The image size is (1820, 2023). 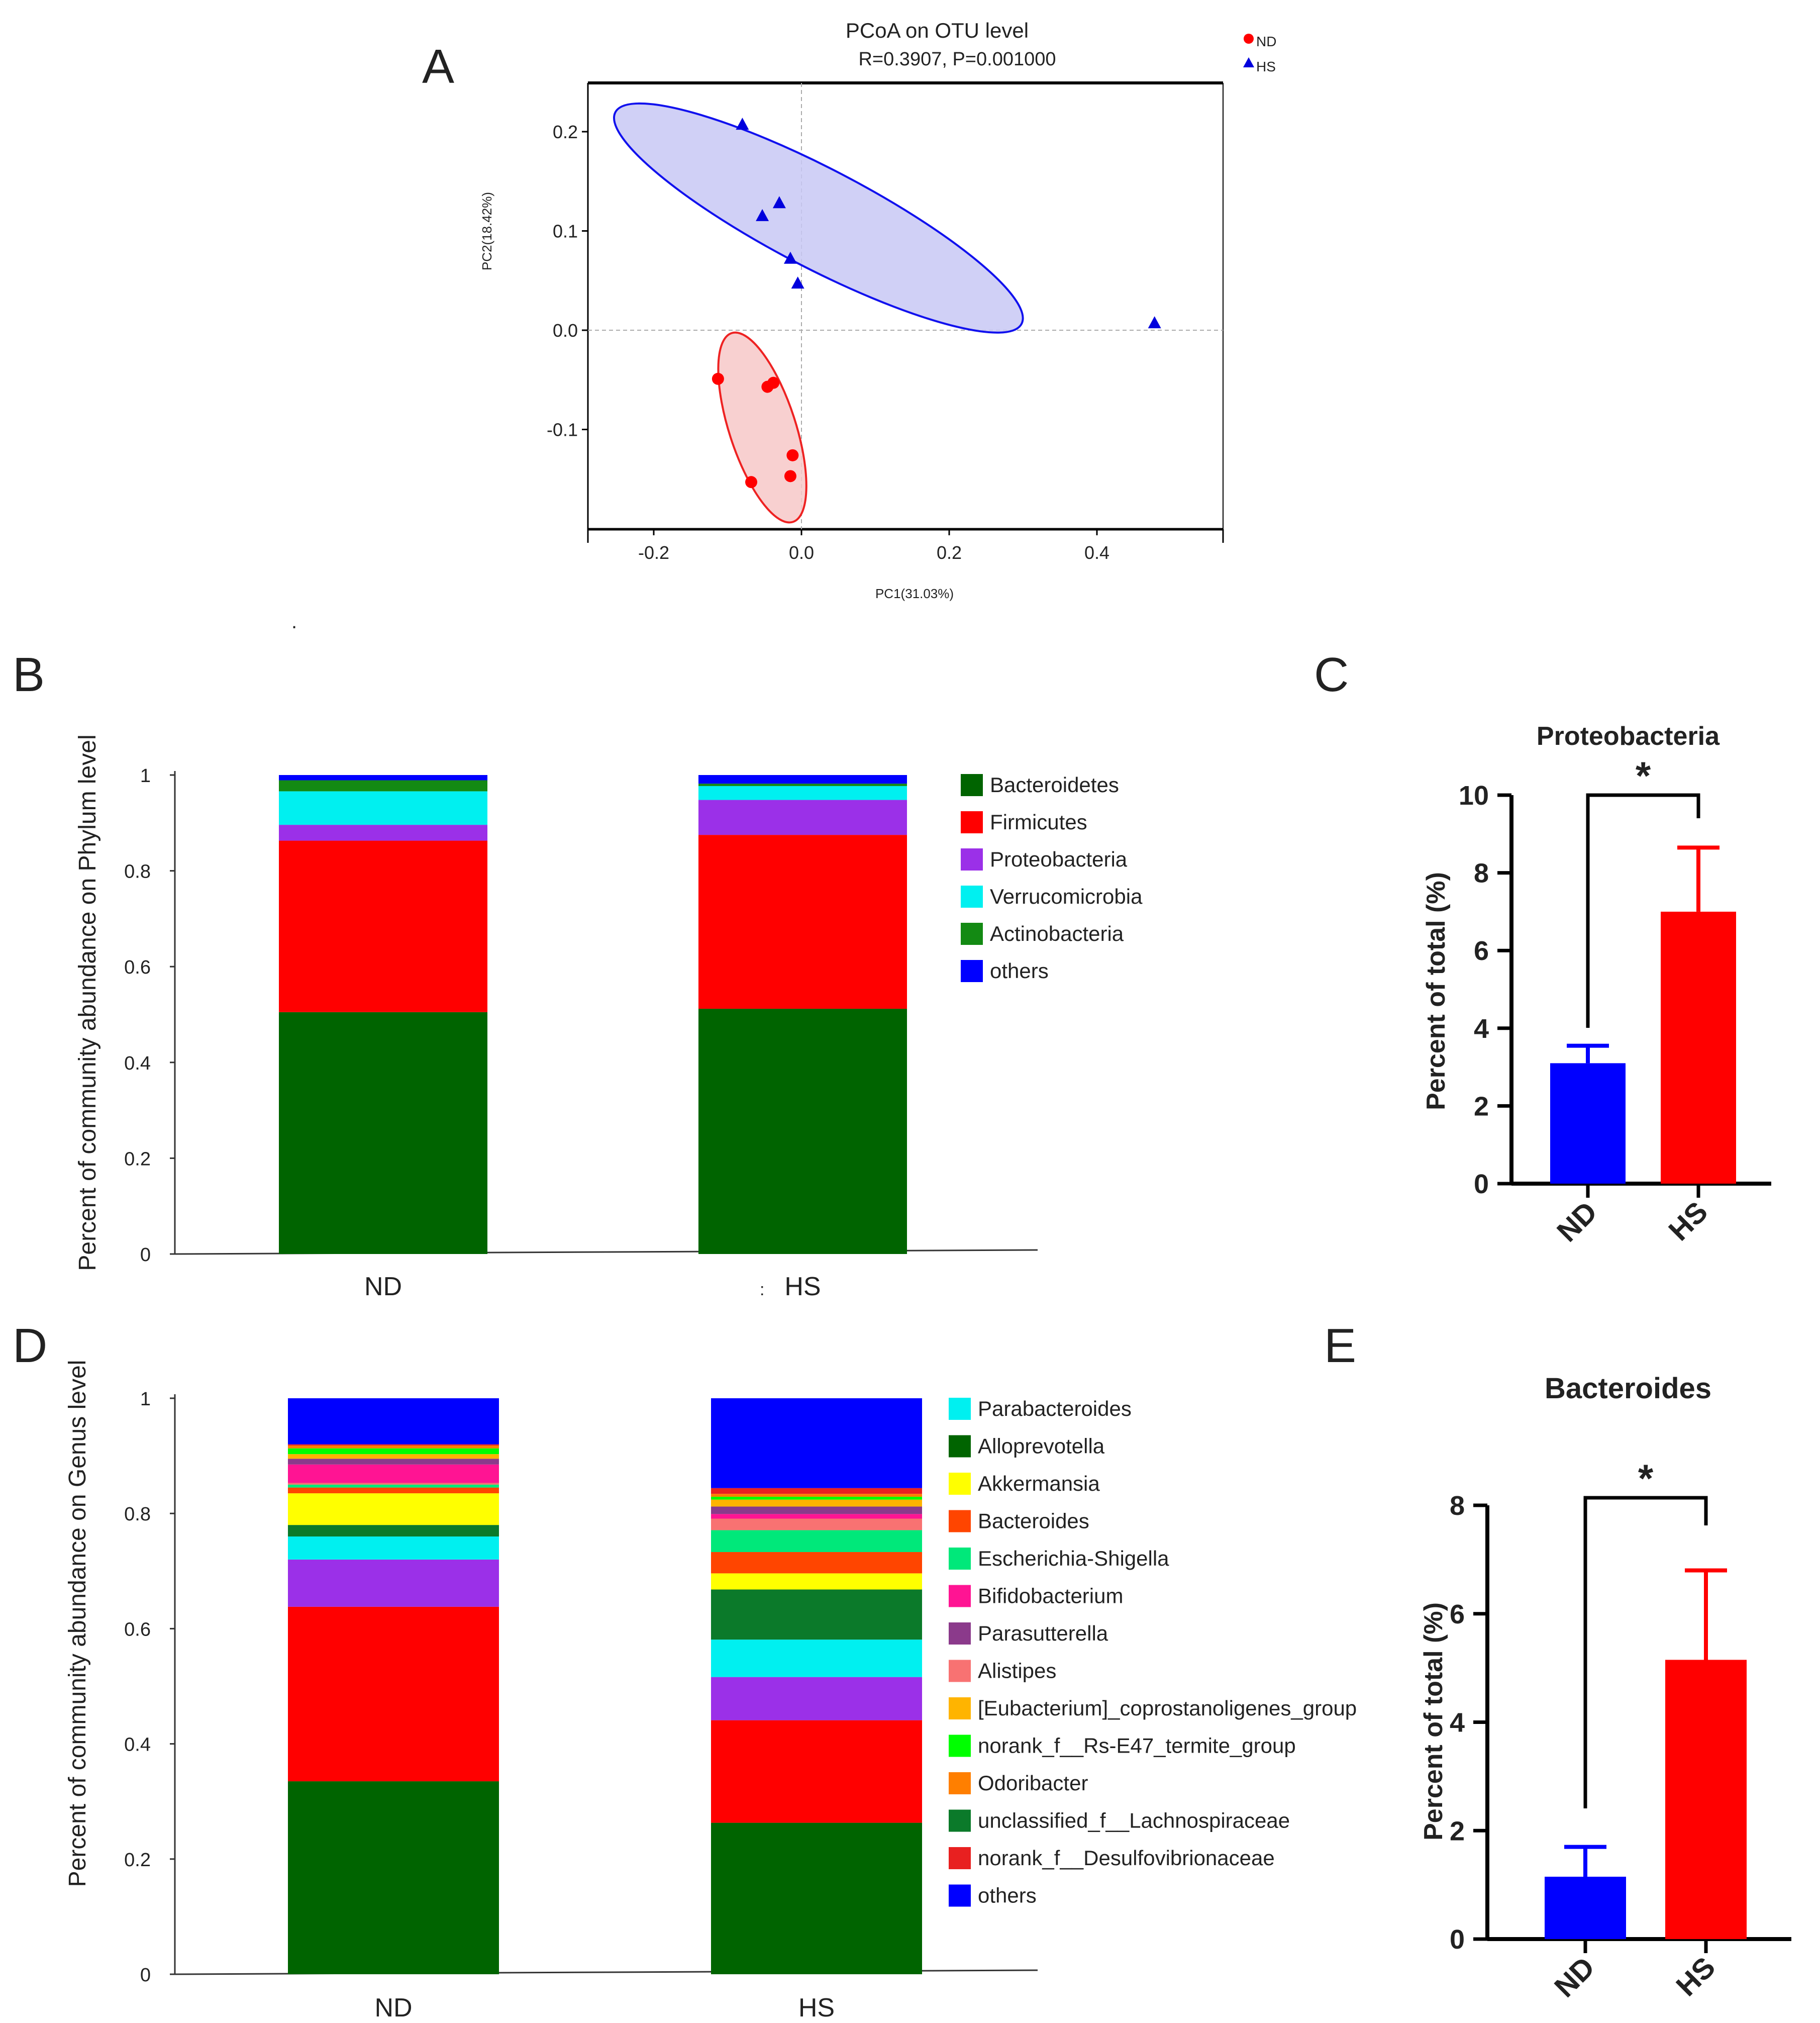 I want to click on proteo-chart: 0 2 4 6 8 10 ND HS *, so click(x=1615, y=1000).